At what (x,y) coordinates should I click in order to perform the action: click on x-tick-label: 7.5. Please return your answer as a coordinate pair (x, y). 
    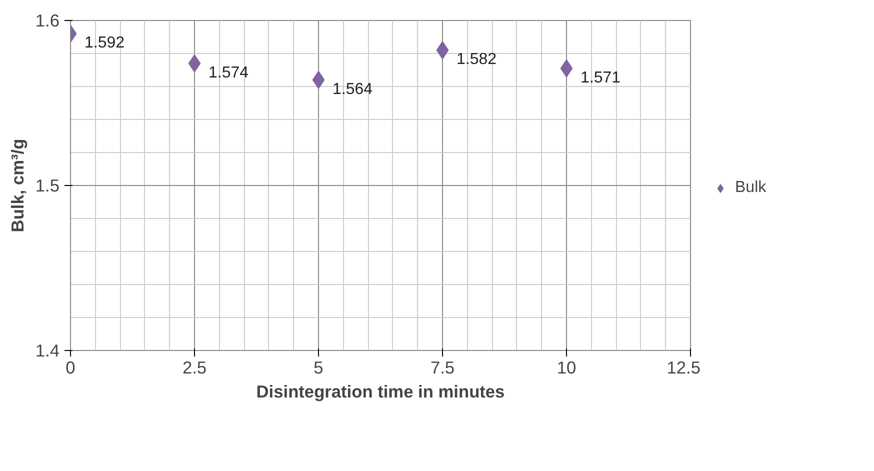
    Looking at the image, I should click on (442, 368).